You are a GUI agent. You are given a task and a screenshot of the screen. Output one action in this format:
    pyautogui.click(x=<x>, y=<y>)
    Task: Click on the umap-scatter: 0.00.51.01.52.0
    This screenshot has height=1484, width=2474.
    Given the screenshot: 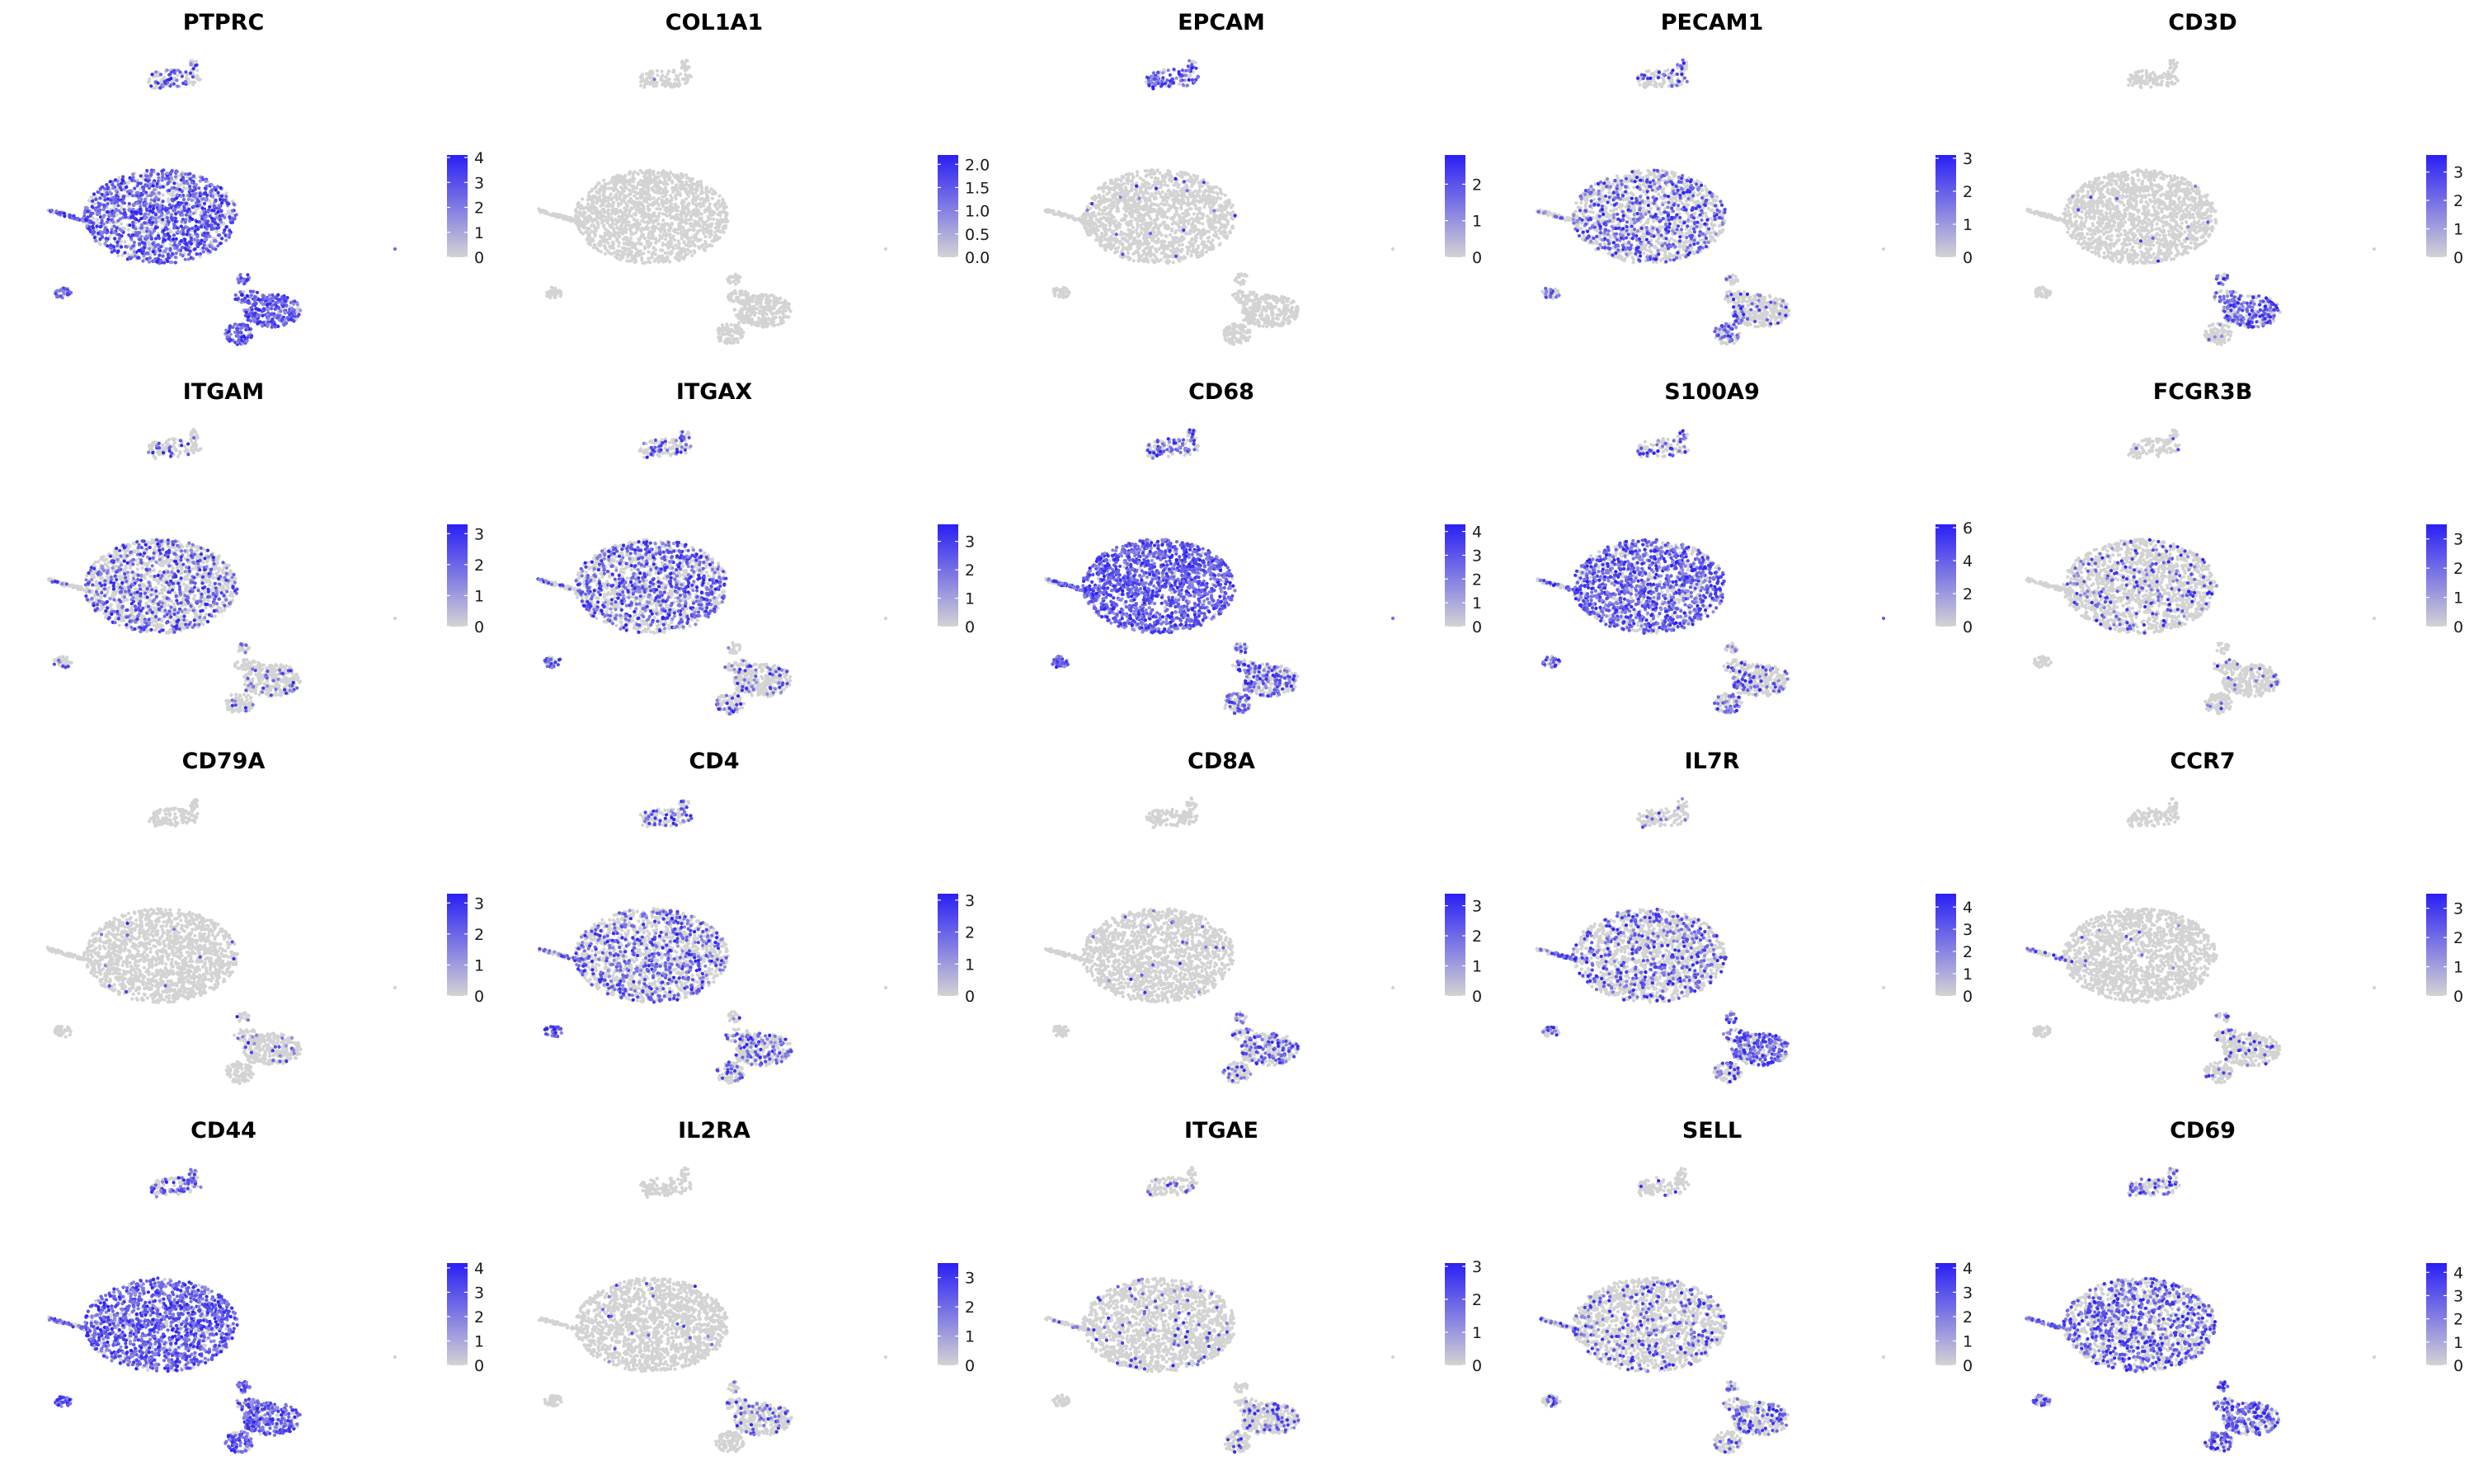 What is the action you would take?
    pyautogui.click(x=763, y=202)
    